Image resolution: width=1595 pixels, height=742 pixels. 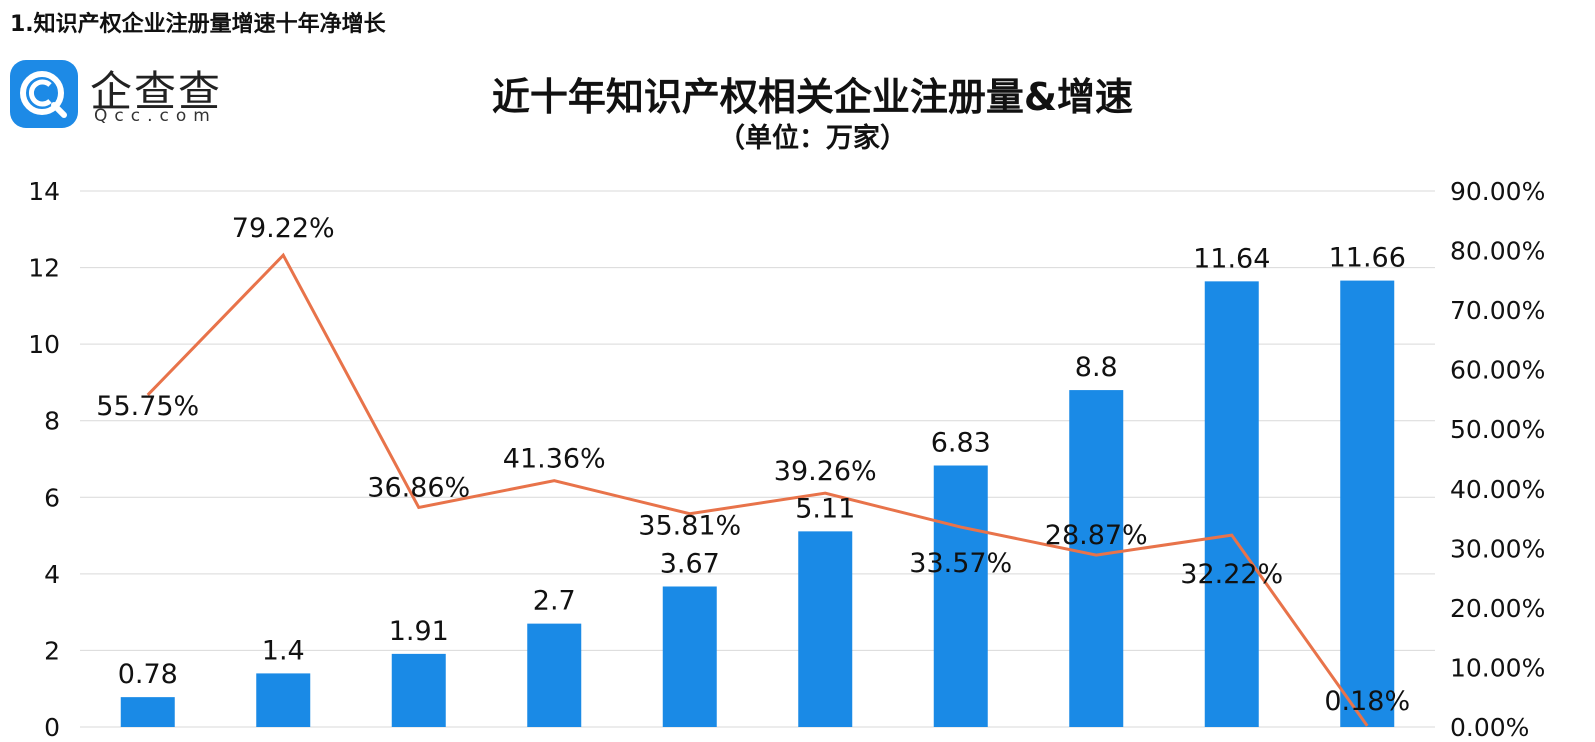 What do you see at coordinates (1231, 258) in the screenshot?
I see `bar-value-label: 11.64` at bounding box center [1231, 258].